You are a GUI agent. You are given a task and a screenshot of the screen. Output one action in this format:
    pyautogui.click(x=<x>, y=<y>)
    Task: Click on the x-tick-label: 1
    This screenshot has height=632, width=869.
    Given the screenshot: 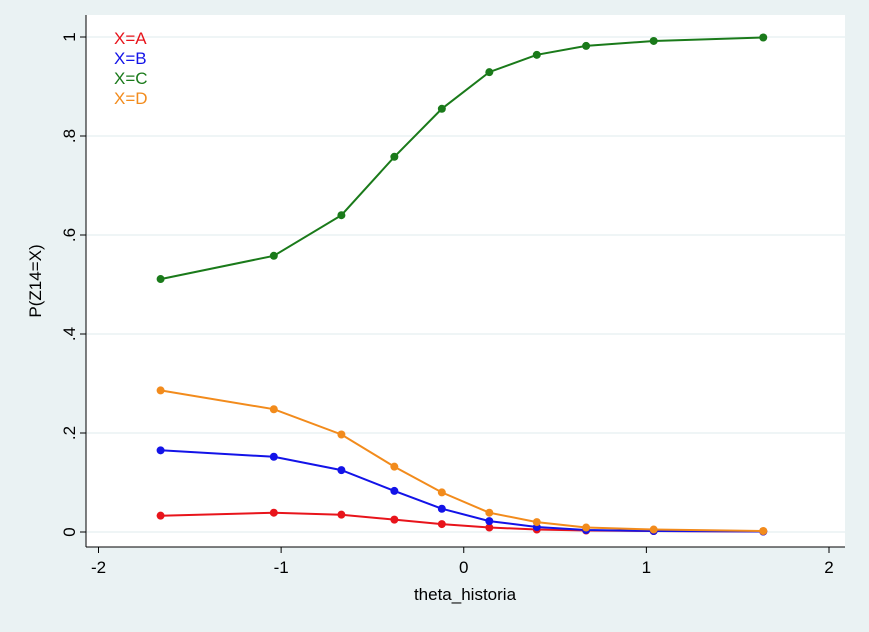 What is the action you would take?
    pyautogui.click(x=646, y=567)
    